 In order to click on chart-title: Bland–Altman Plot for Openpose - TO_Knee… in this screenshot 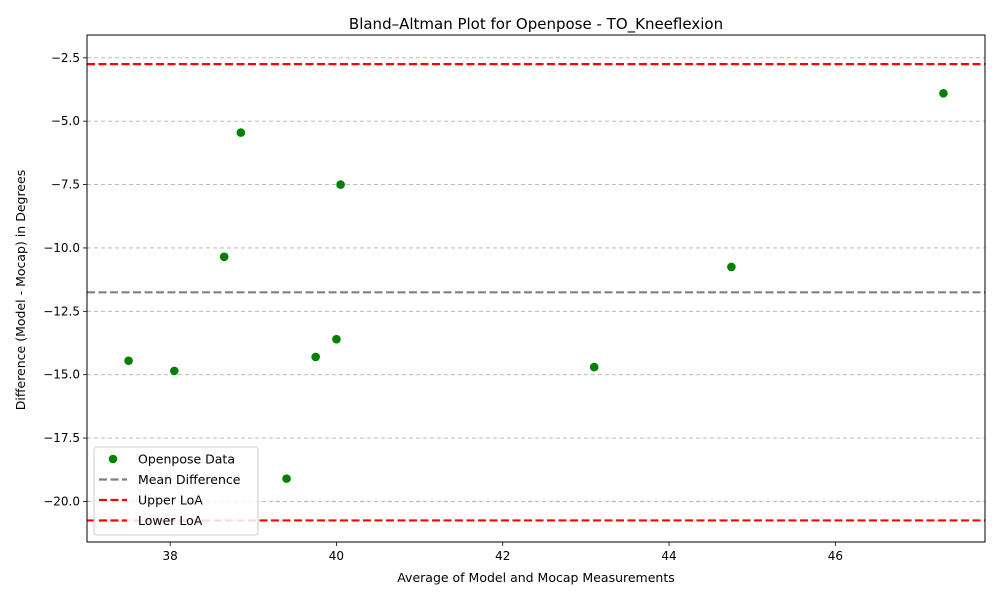, I will do `click(536, 24)`.